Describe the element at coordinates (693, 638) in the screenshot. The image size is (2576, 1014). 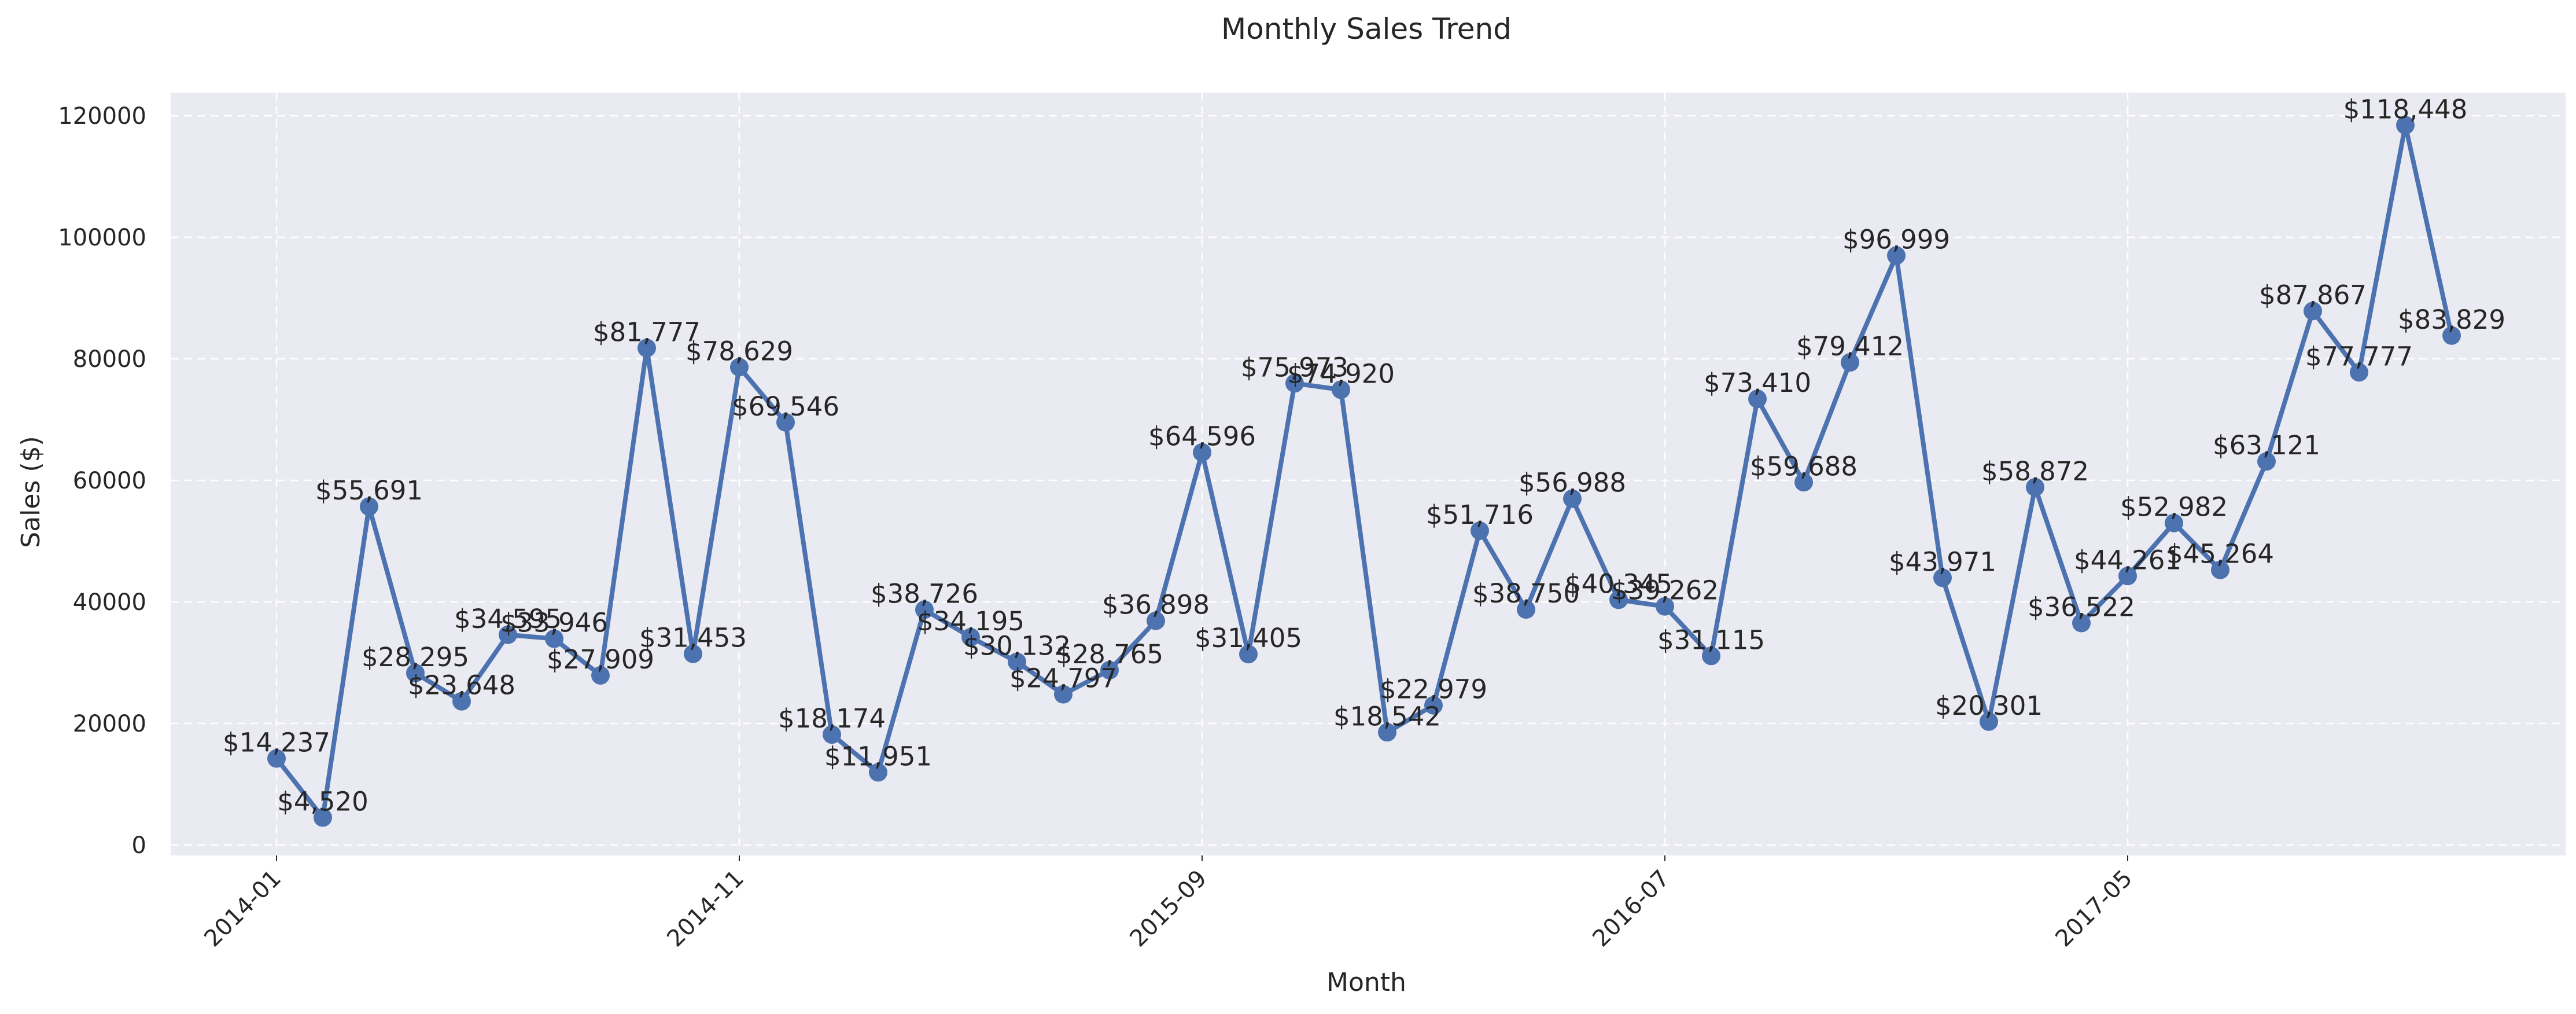
I see `data-label: $31,453` at that location.